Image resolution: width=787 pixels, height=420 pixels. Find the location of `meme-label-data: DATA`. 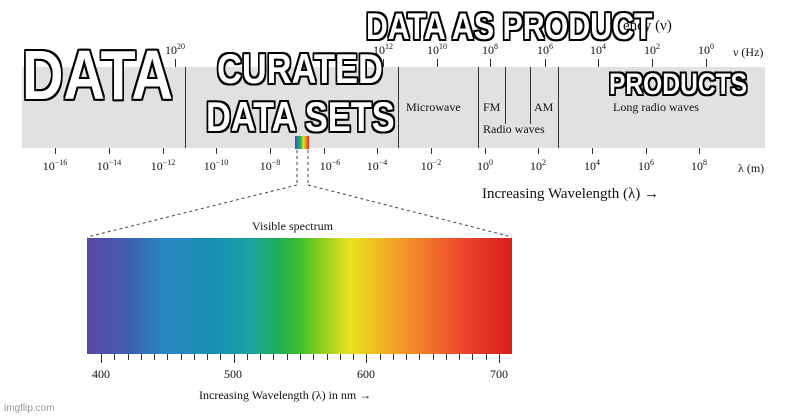

meme-label-data: DATA is located at coordinates (97, 75).